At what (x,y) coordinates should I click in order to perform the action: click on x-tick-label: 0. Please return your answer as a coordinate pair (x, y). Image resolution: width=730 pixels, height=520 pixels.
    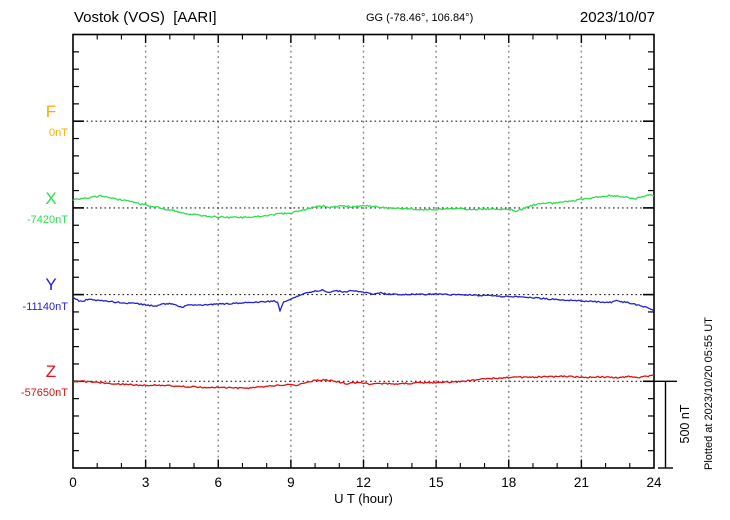
    Looking at the image, I should click on (73, 482).